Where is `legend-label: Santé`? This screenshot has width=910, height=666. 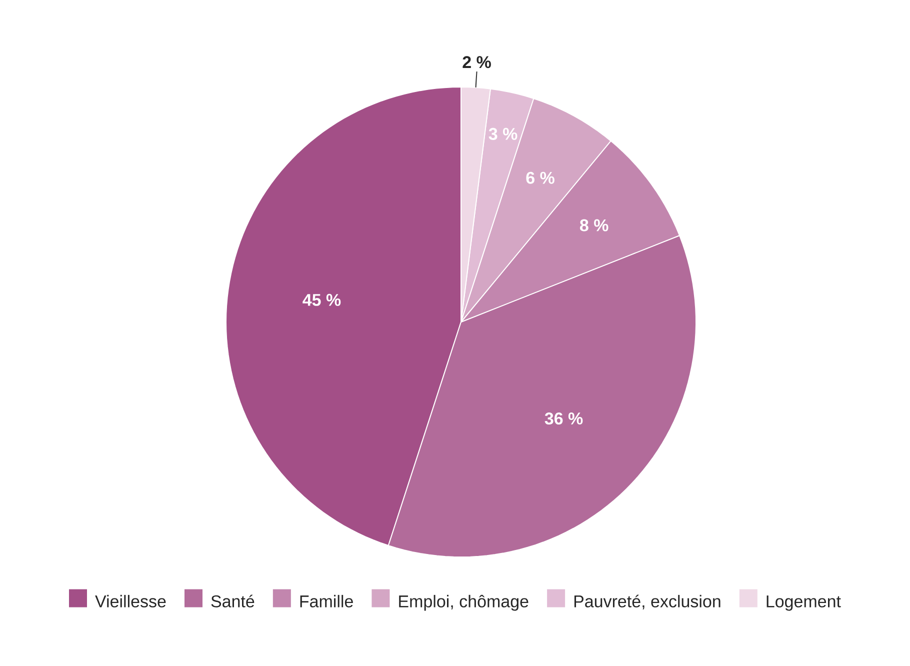
legend-label: Santé is located at coordinates (232, 601).